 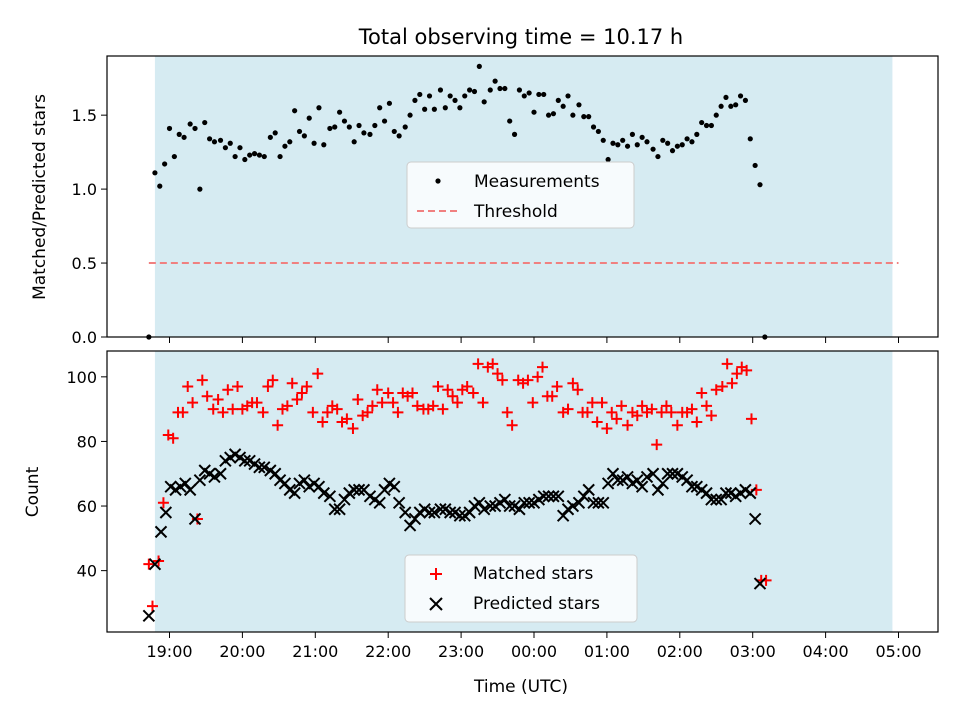 I want to click on x-tick-label: 01:00, so click(x=607, y=651).